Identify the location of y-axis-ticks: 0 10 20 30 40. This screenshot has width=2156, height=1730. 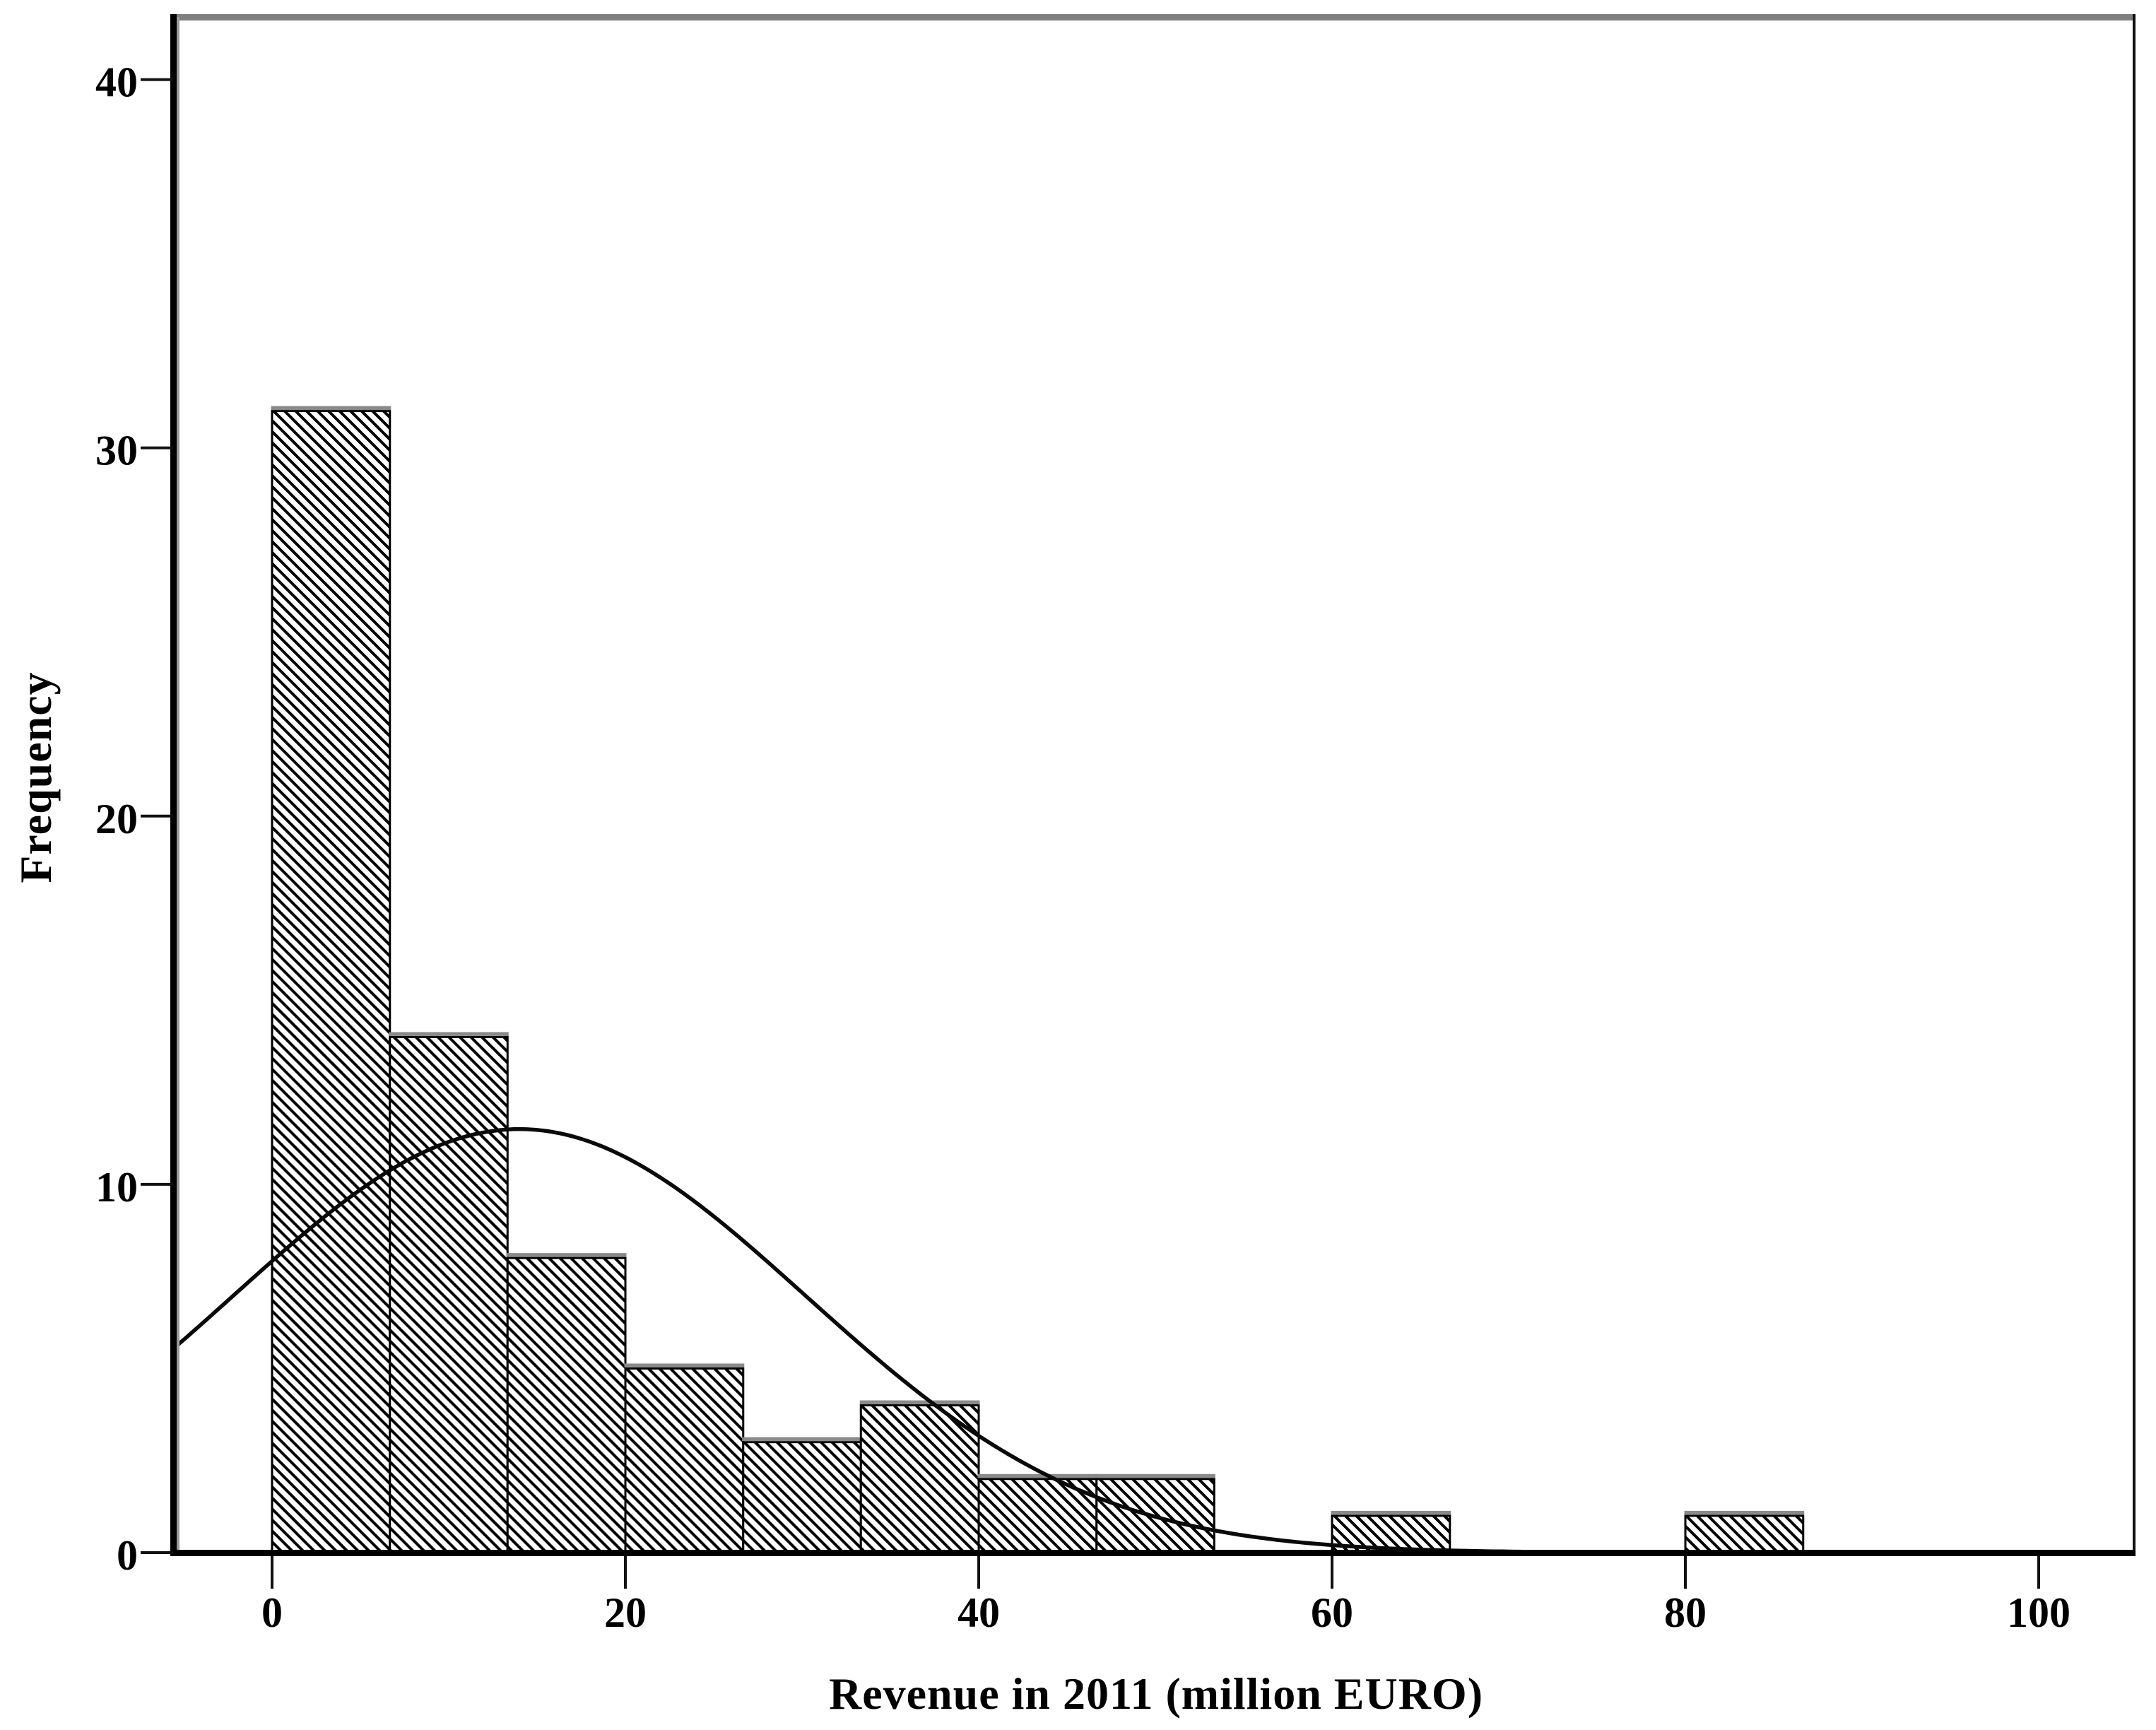
(134, 819).